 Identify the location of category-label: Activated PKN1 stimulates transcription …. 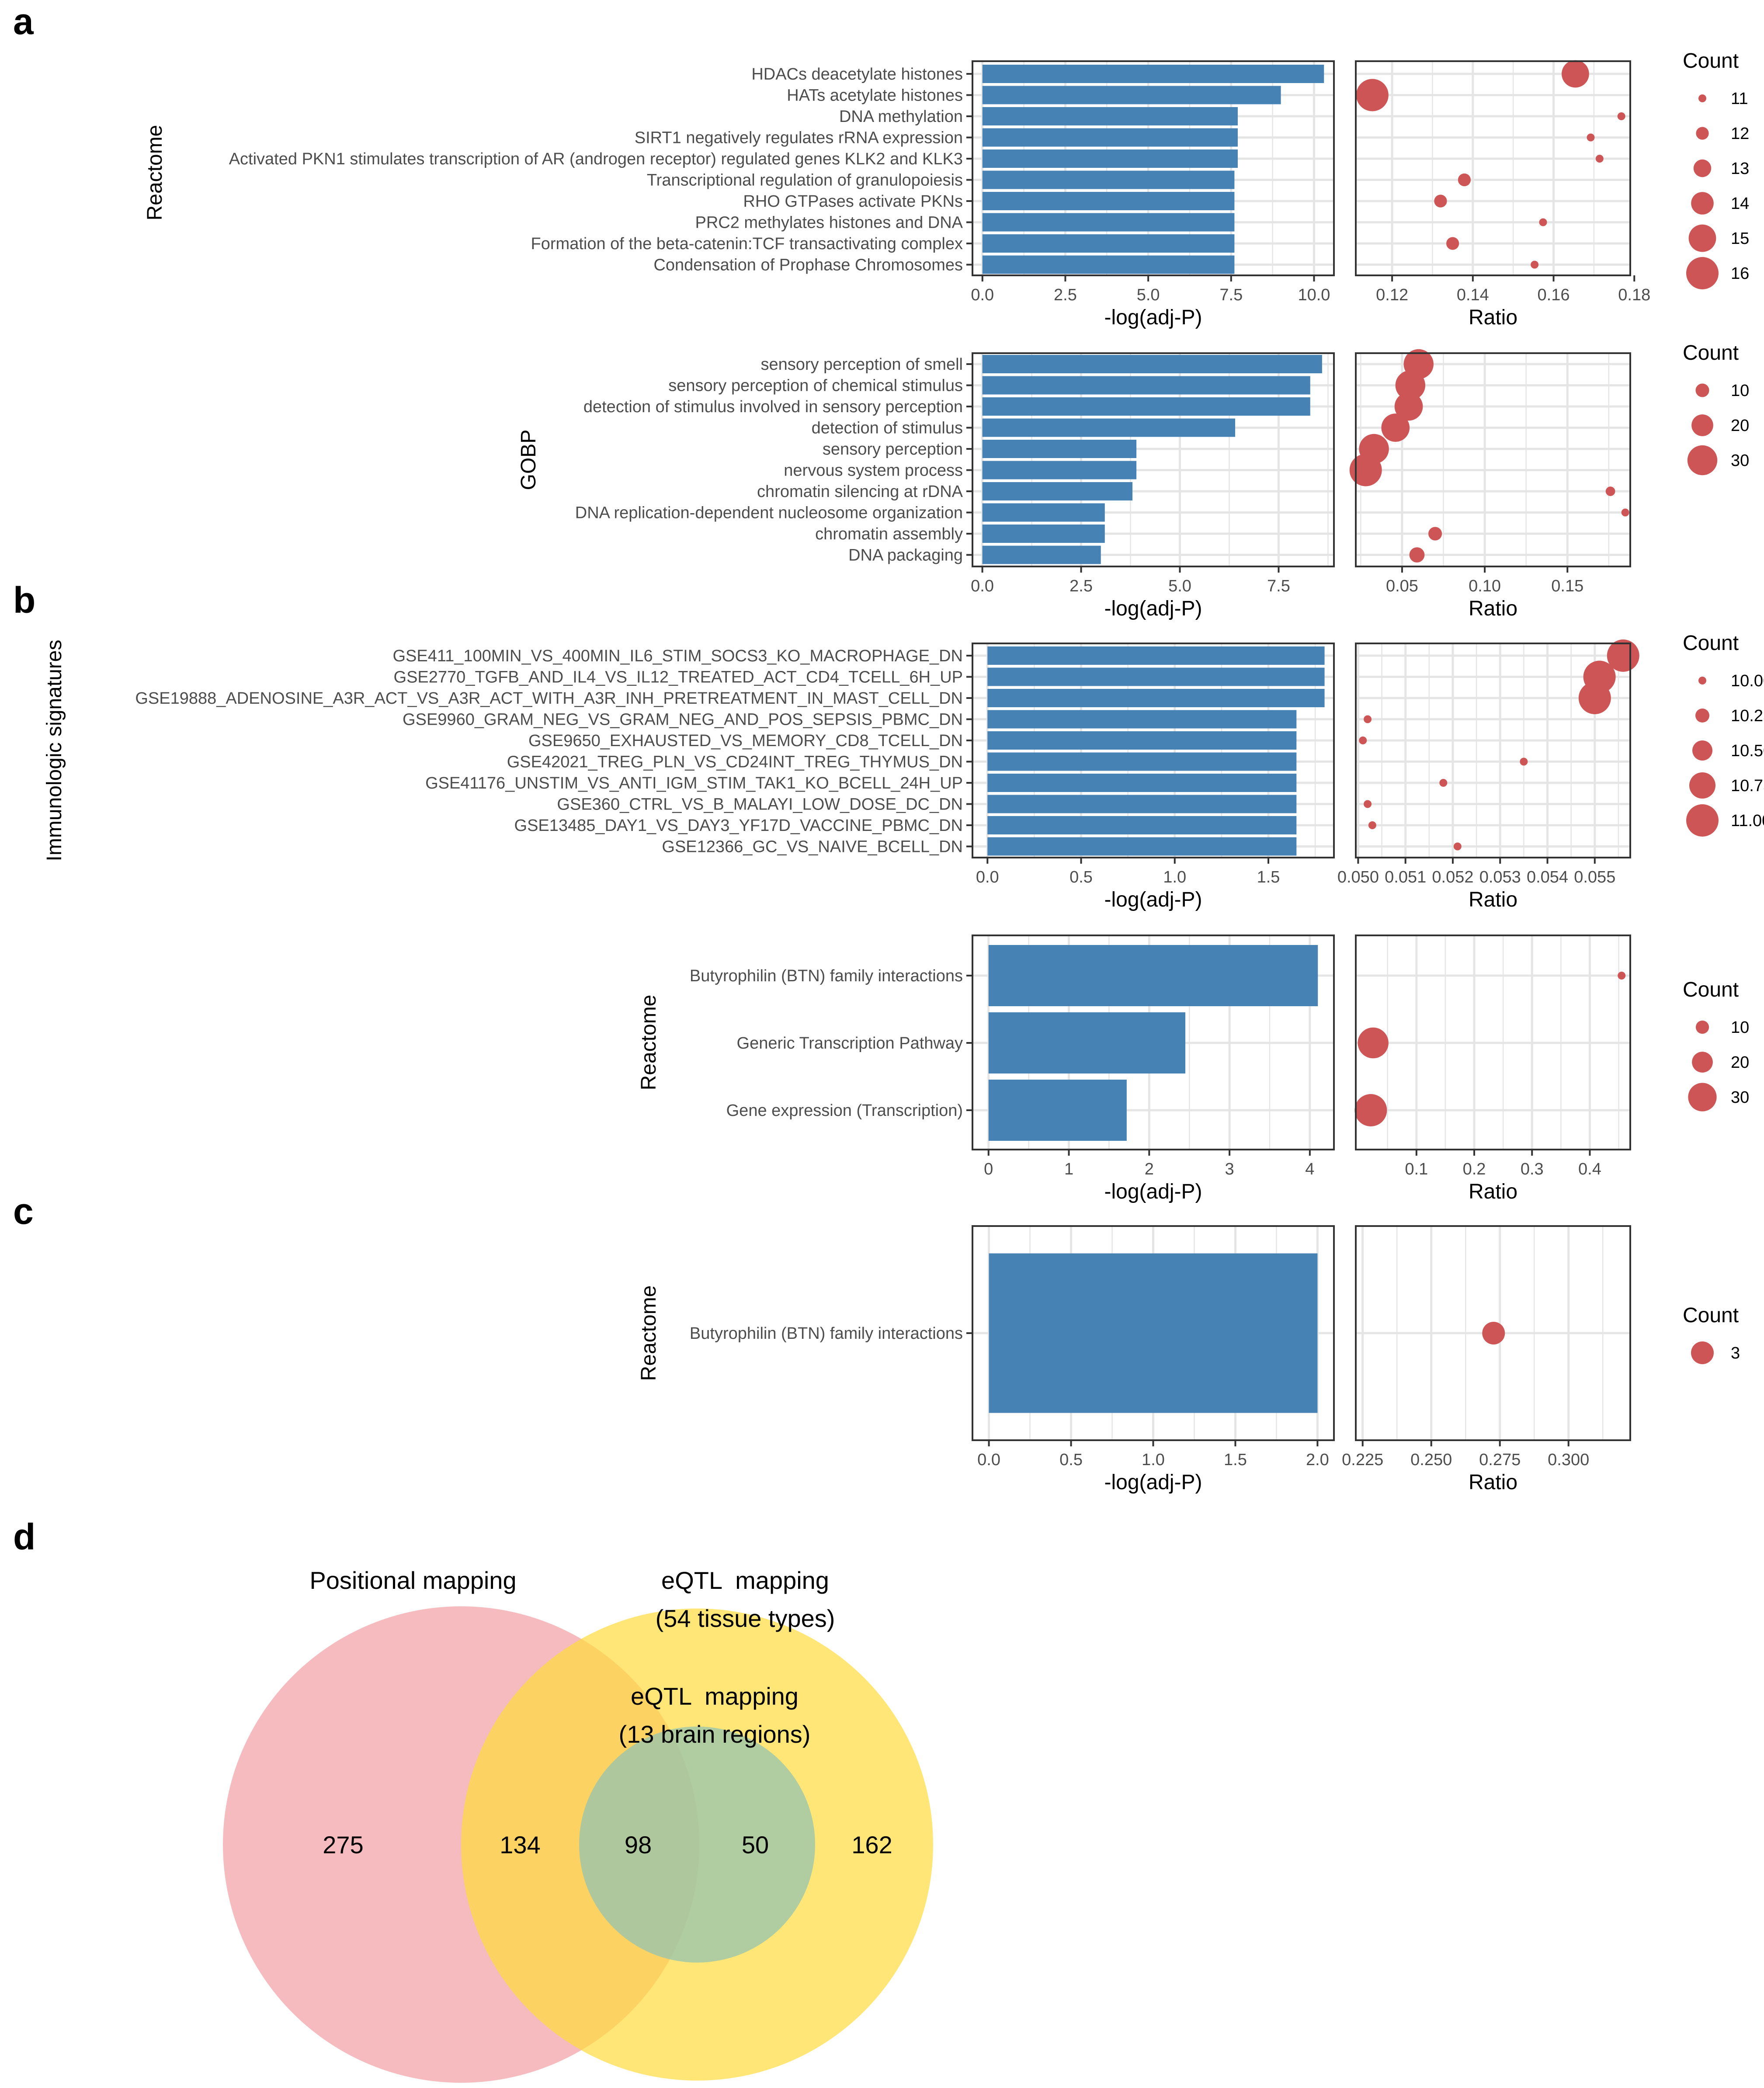
(596, 159).